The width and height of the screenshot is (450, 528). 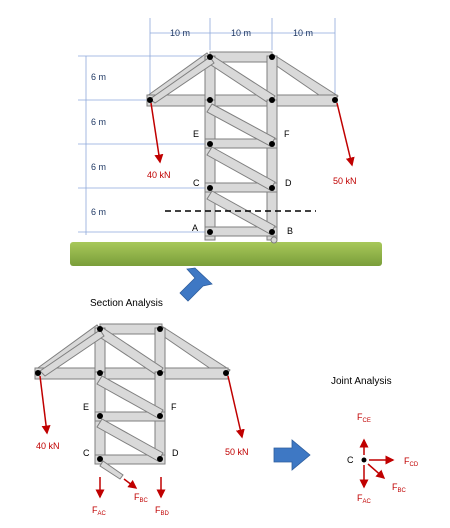 I want to click on process-arrow-down, so click(x=196, y=284).